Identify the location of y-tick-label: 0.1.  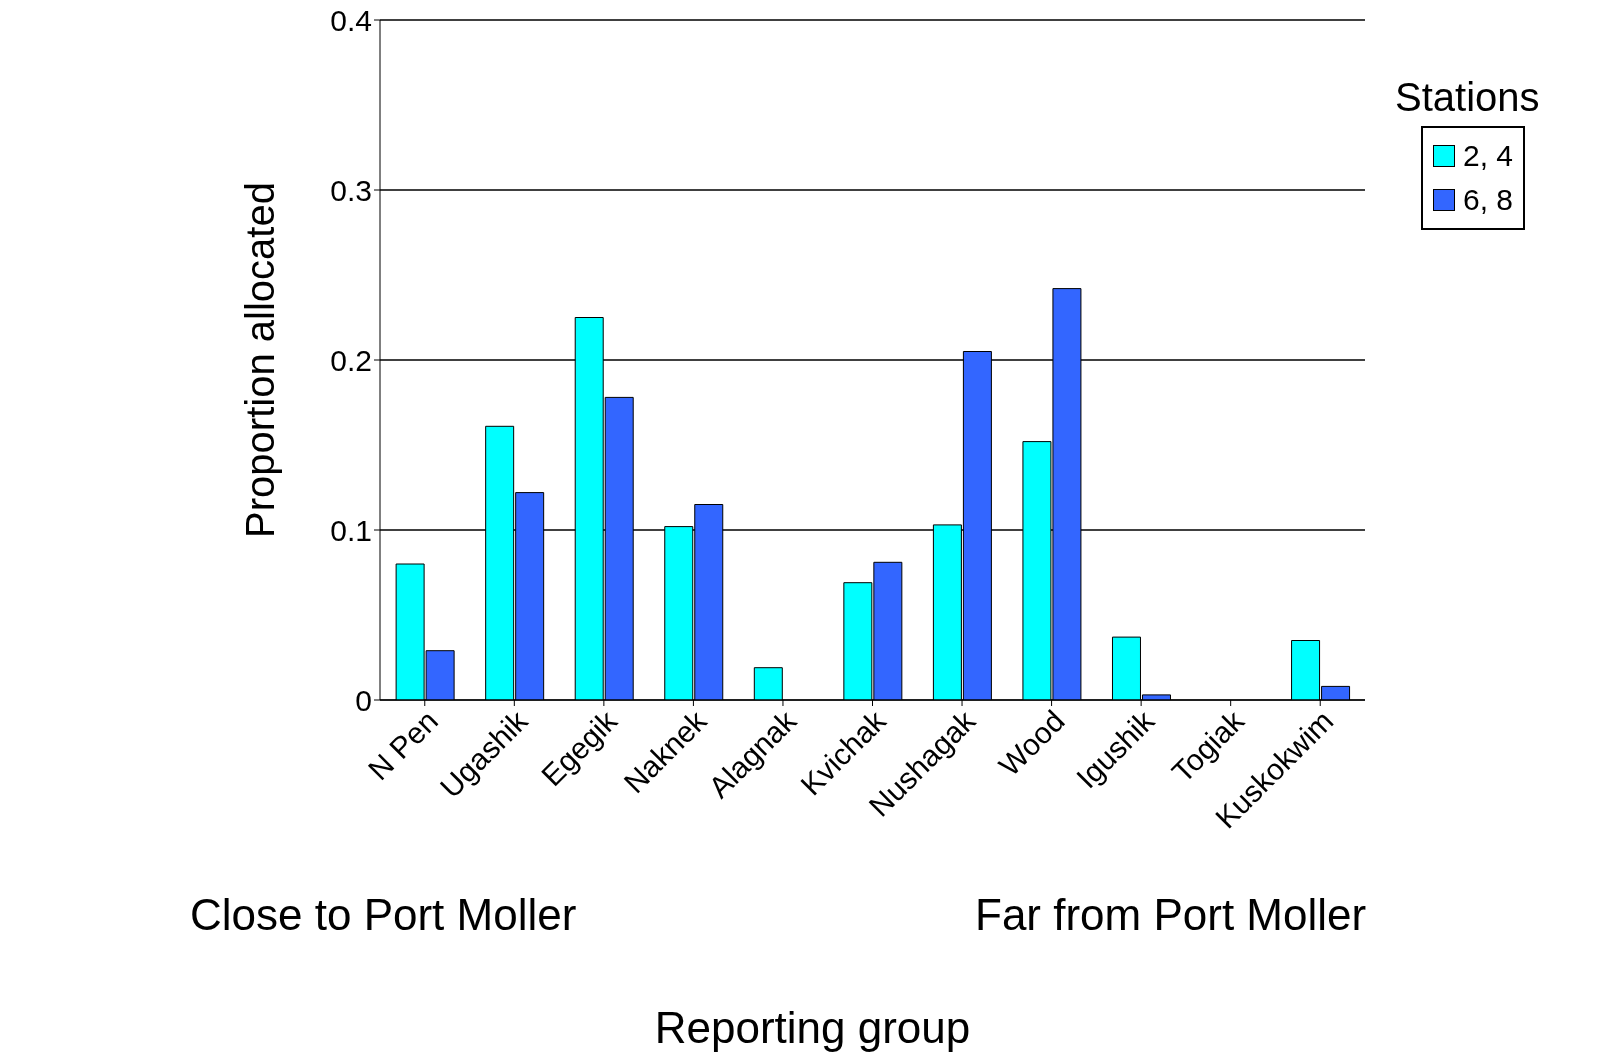
(351, 530).